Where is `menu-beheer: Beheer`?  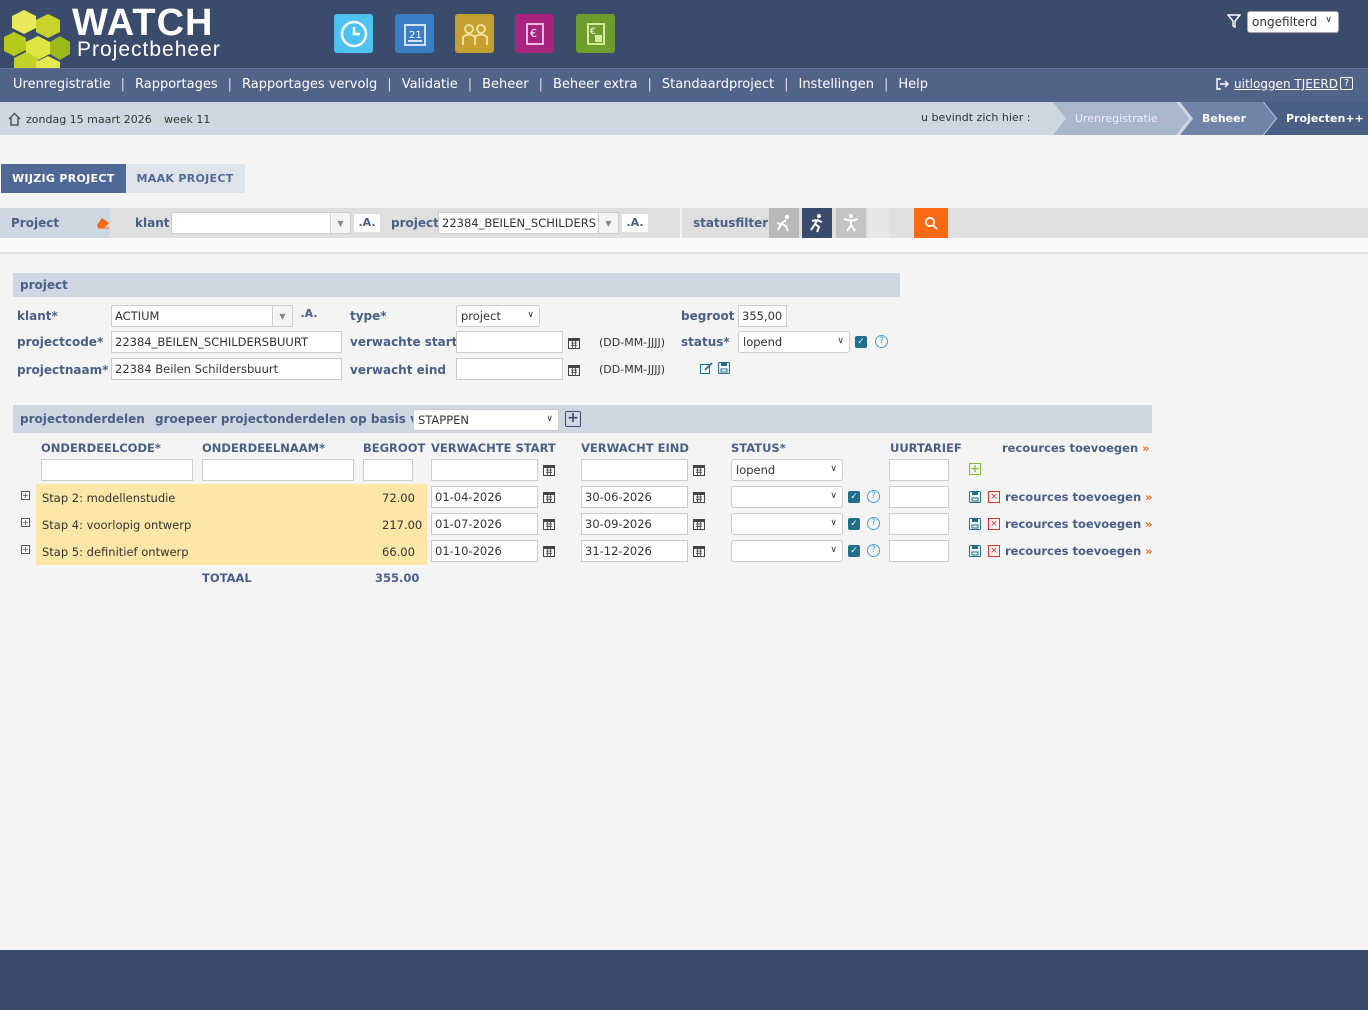 menu-beheer: Beheer is located at coordinates (505, 84).